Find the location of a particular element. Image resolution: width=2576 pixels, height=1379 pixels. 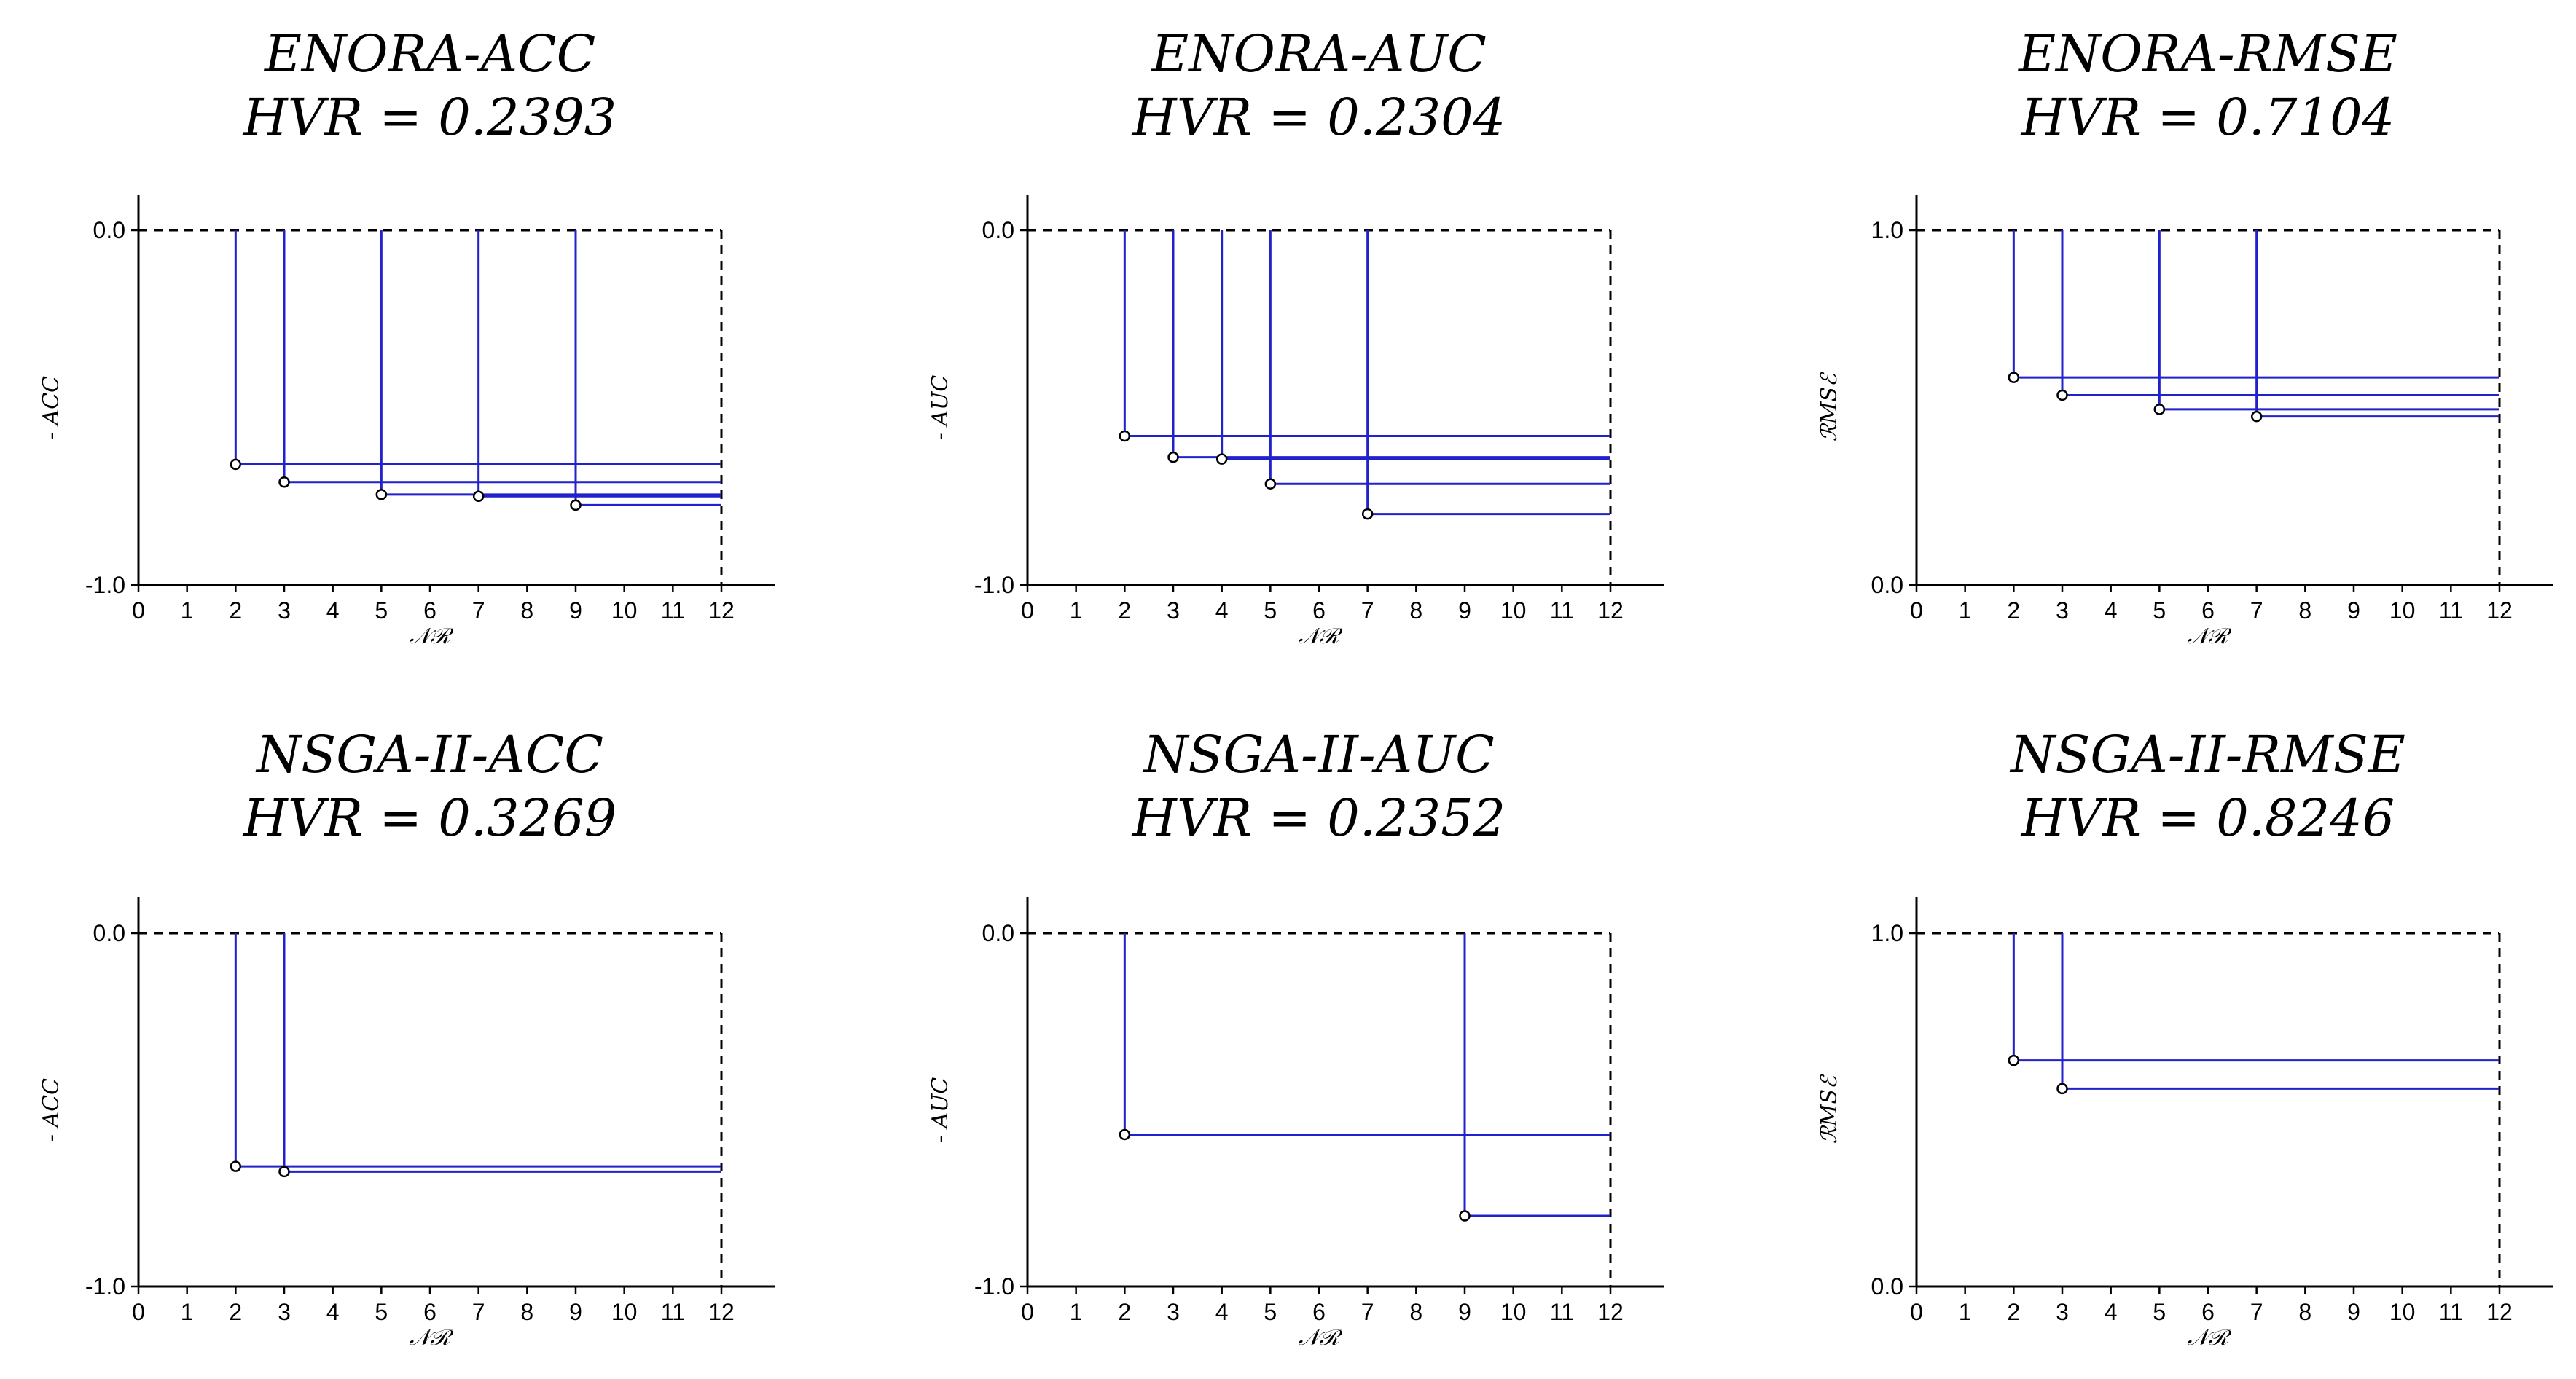

chart-title: ENORA-AUC is located at coordinates (1318, 54).